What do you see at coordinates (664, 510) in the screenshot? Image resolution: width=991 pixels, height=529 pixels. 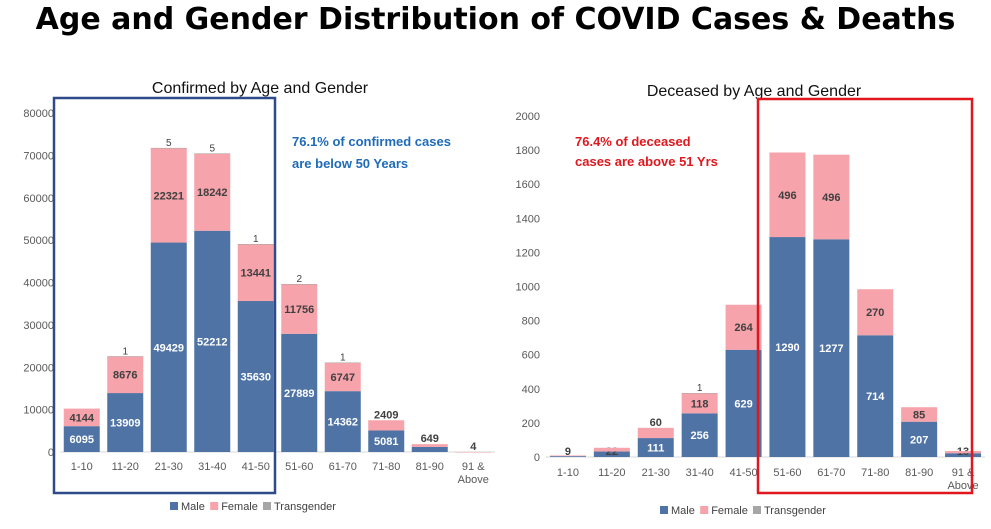 I see `legend-swatch-male` at bounding box center [664, 510].